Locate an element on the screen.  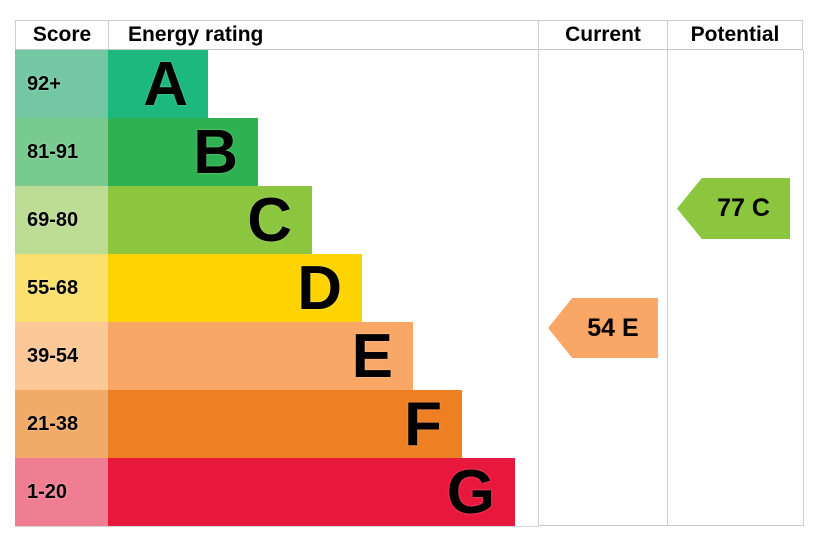
band-row-c: 69-80 C is located at coordinates (276, 220).